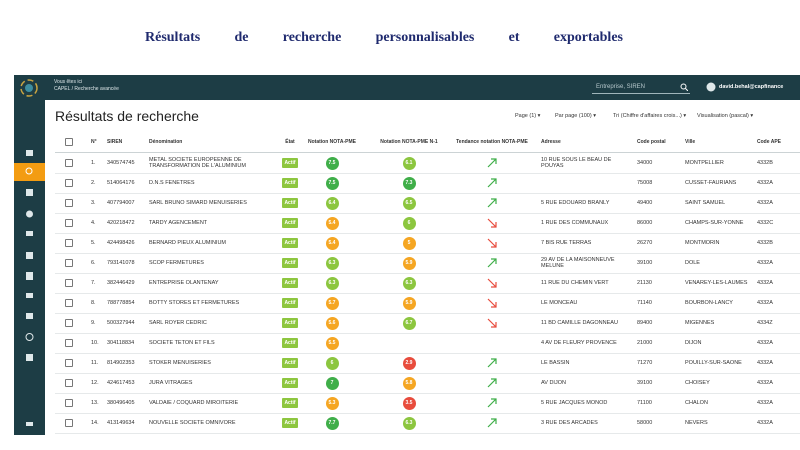 The height and width of the screenshot is (450, 800). What do you see at coordinates (409, 142) in the screenshot?
I see `column-header: Notation NOTA-PME N-1` at bounding box center [409, 142].